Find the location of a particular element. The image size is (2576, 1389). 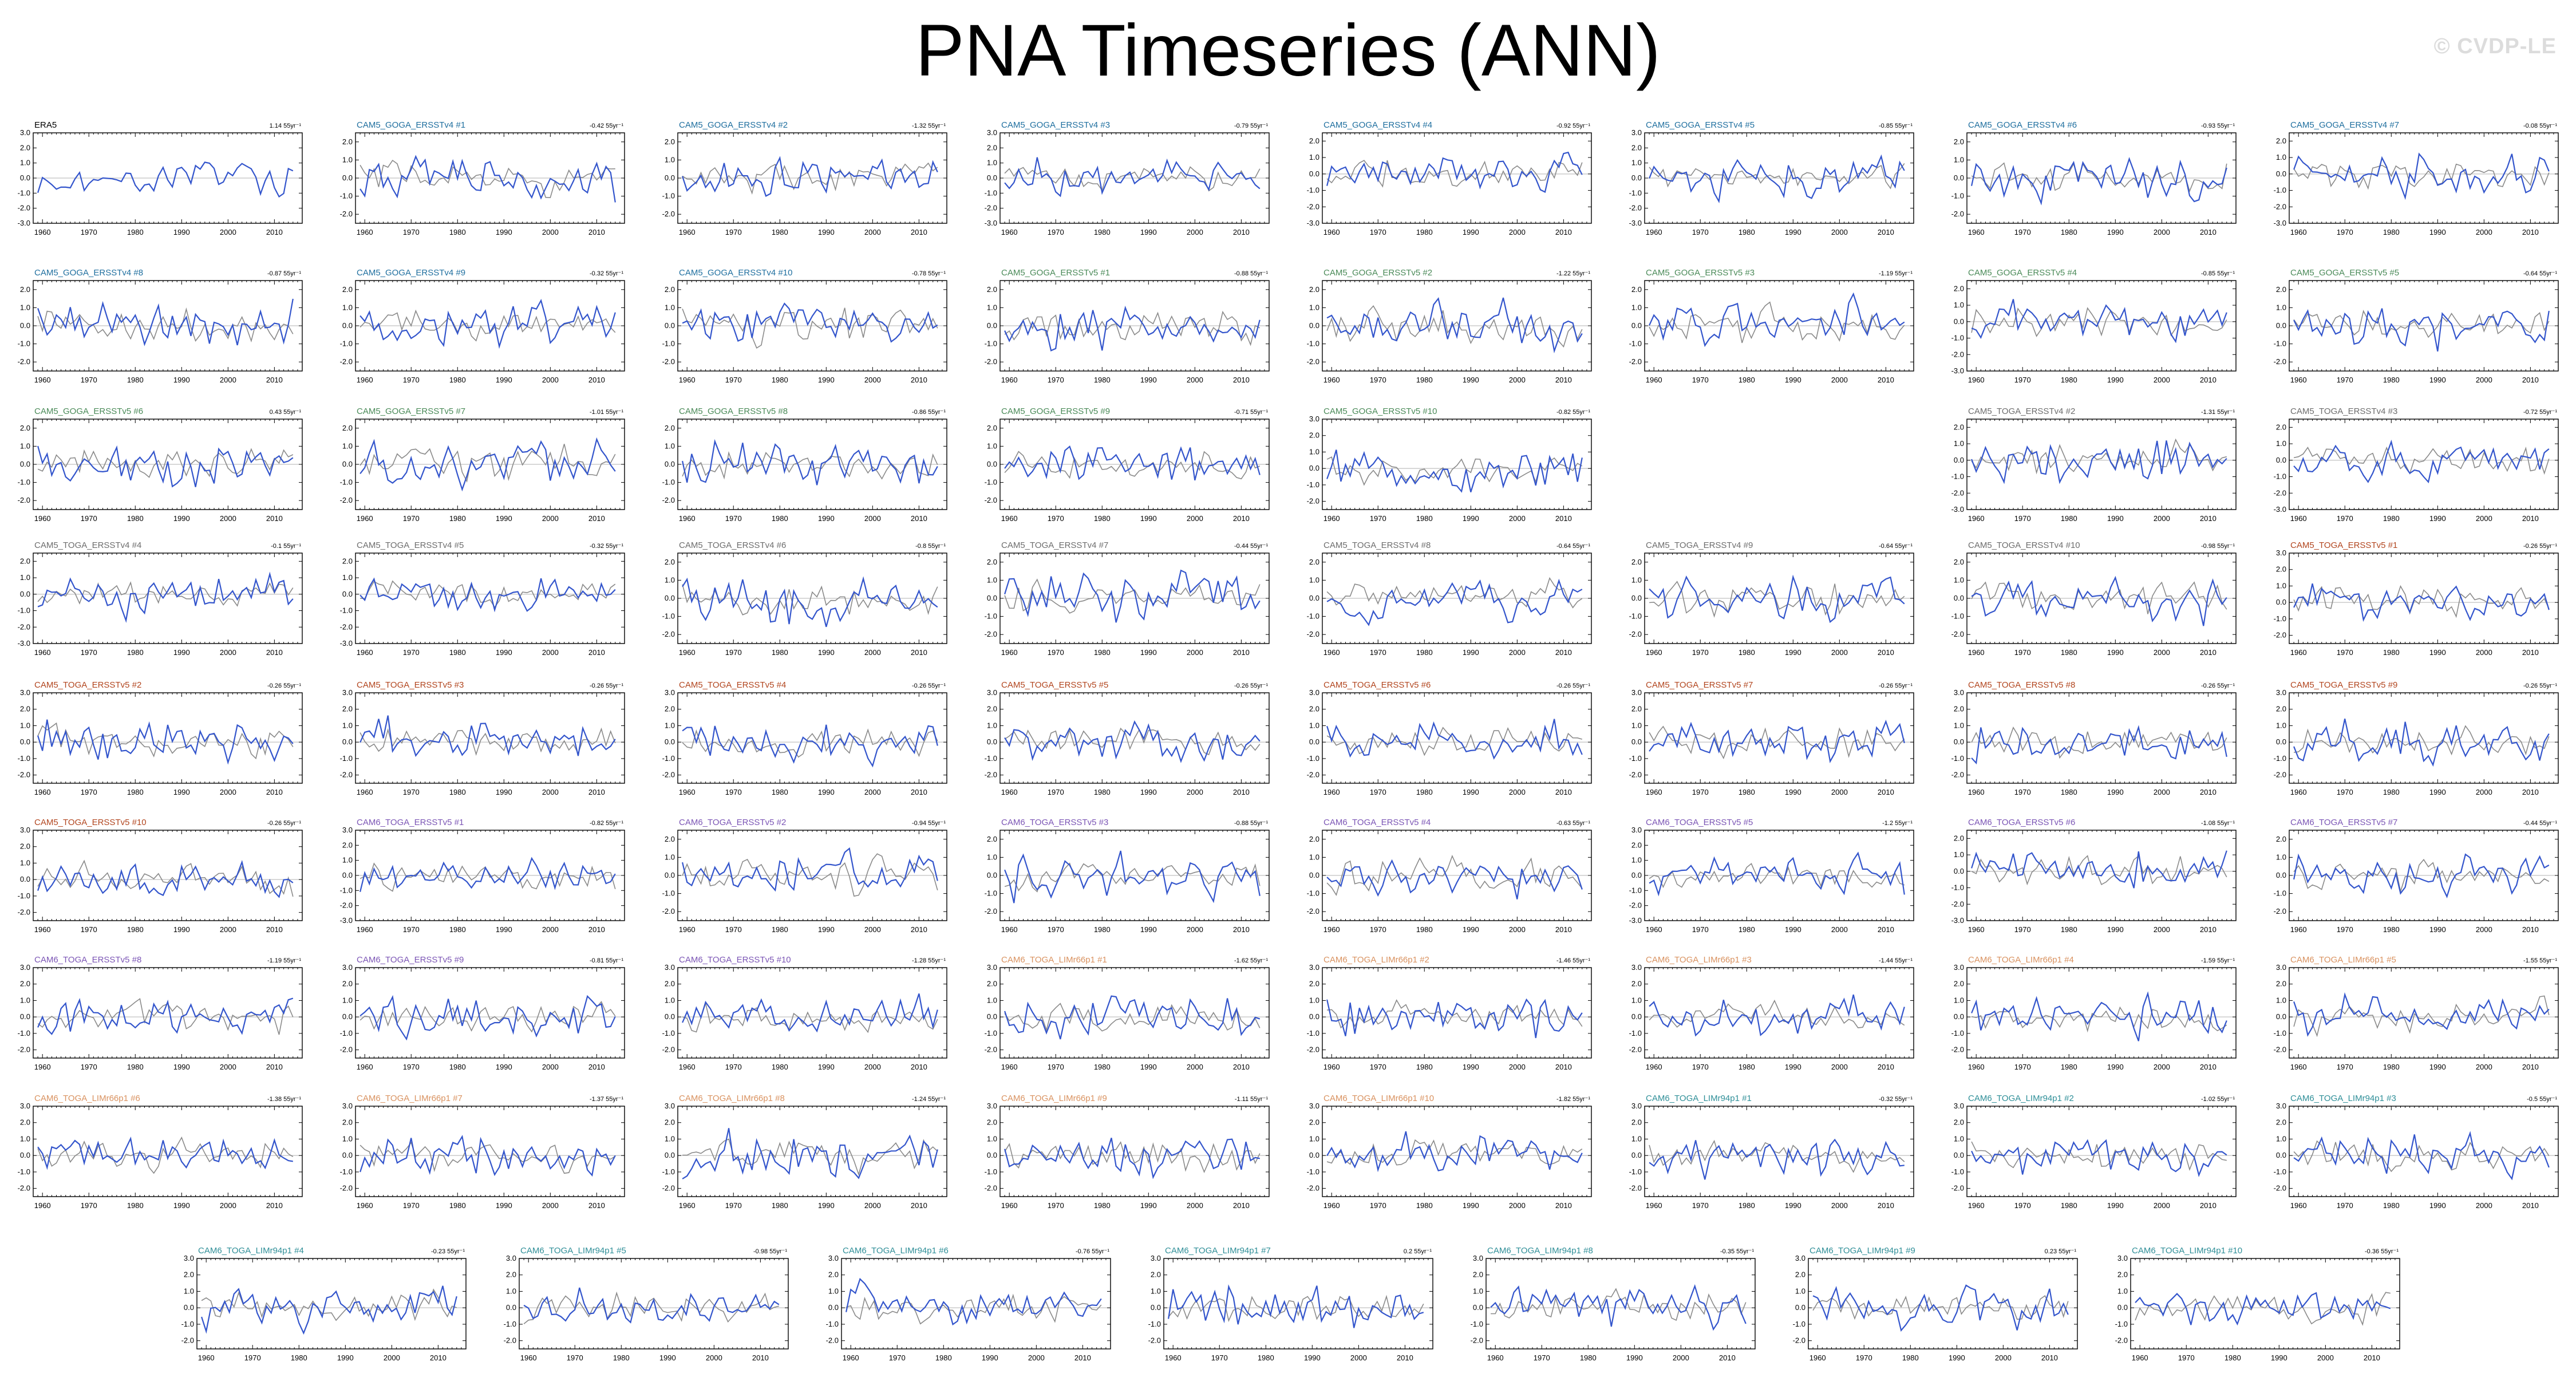

panel-frame is located at coordinates (2424, 1151).